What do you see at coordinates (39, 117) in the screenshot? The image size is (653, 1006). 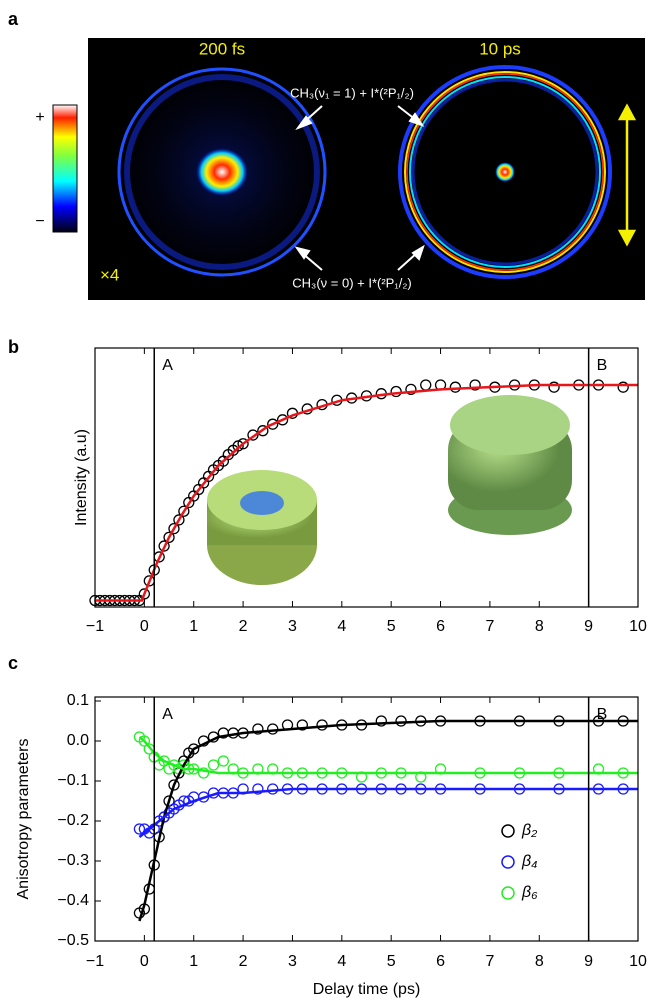 I see `colorbar-label: +` at bounding box center [39, 117].